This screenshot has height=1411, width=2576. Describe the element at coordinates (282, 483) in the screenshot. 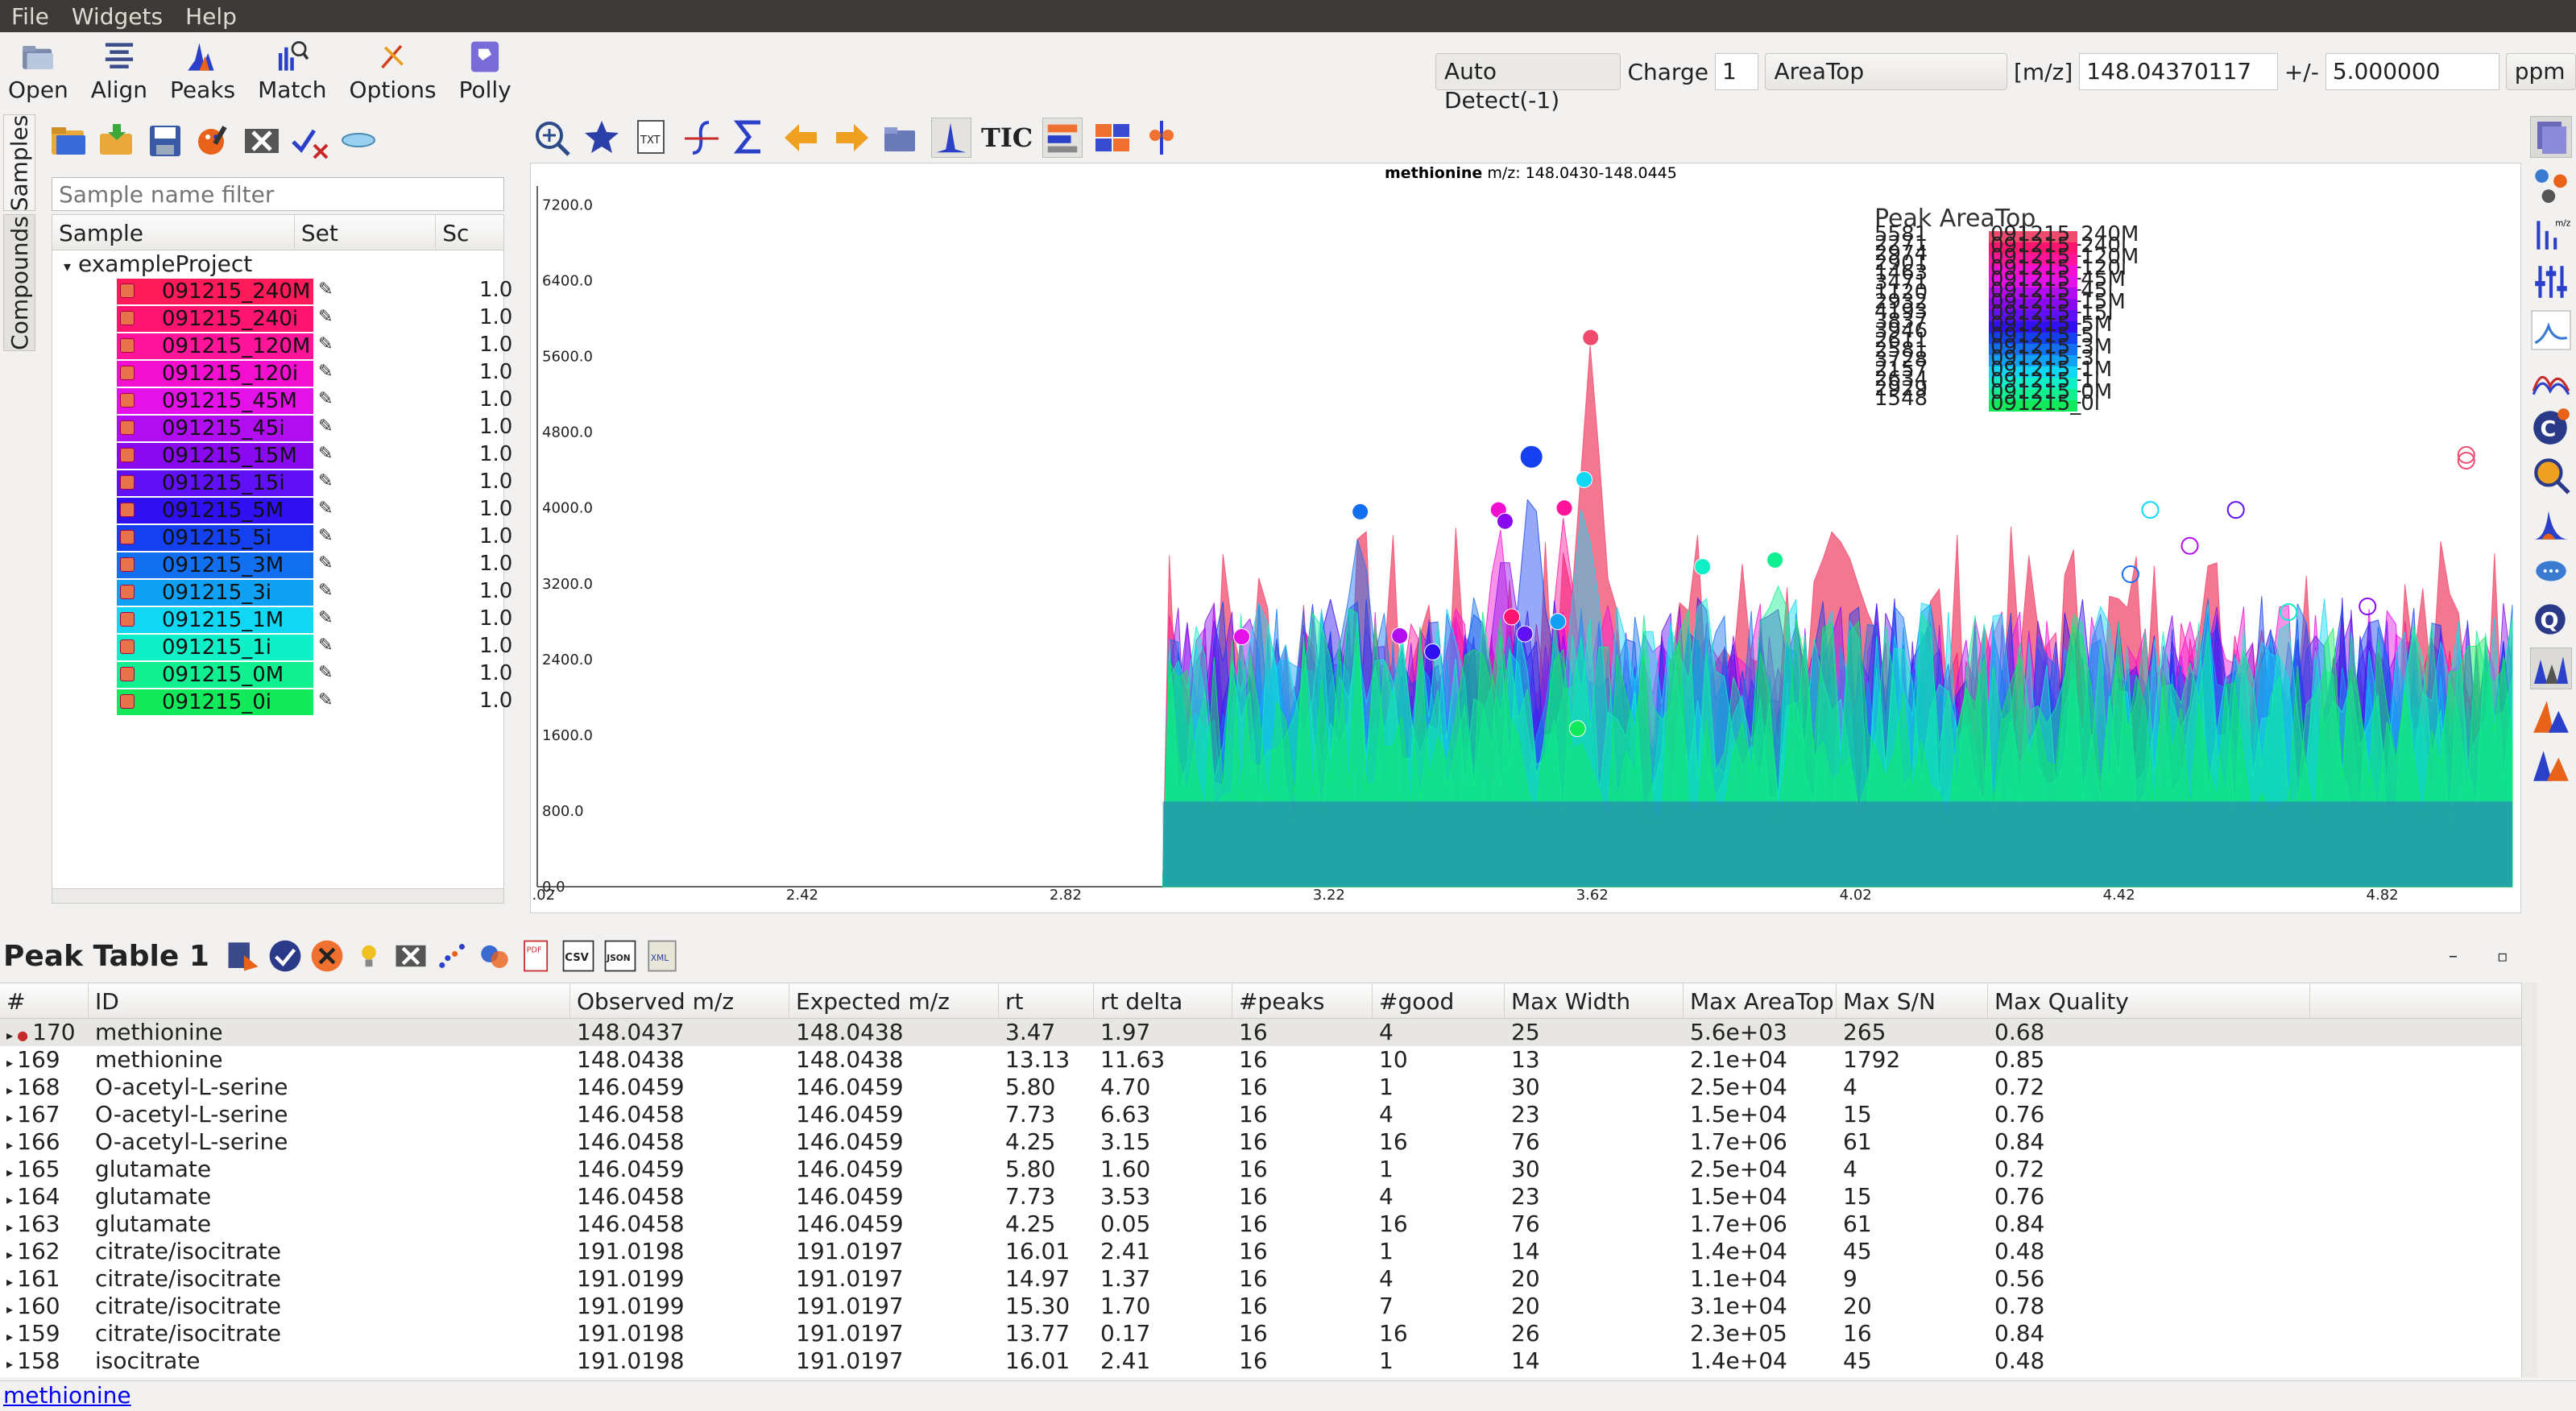

I see `sample-row: 091215_15i ✎ 1.0` at that location.